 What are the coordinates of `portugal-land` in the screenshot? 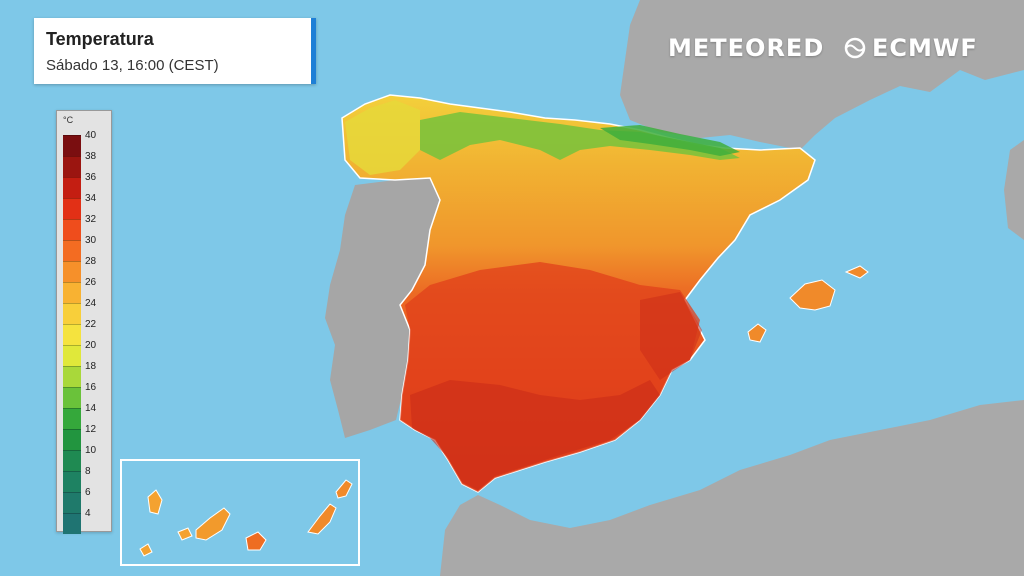 It's located at (382, 308).